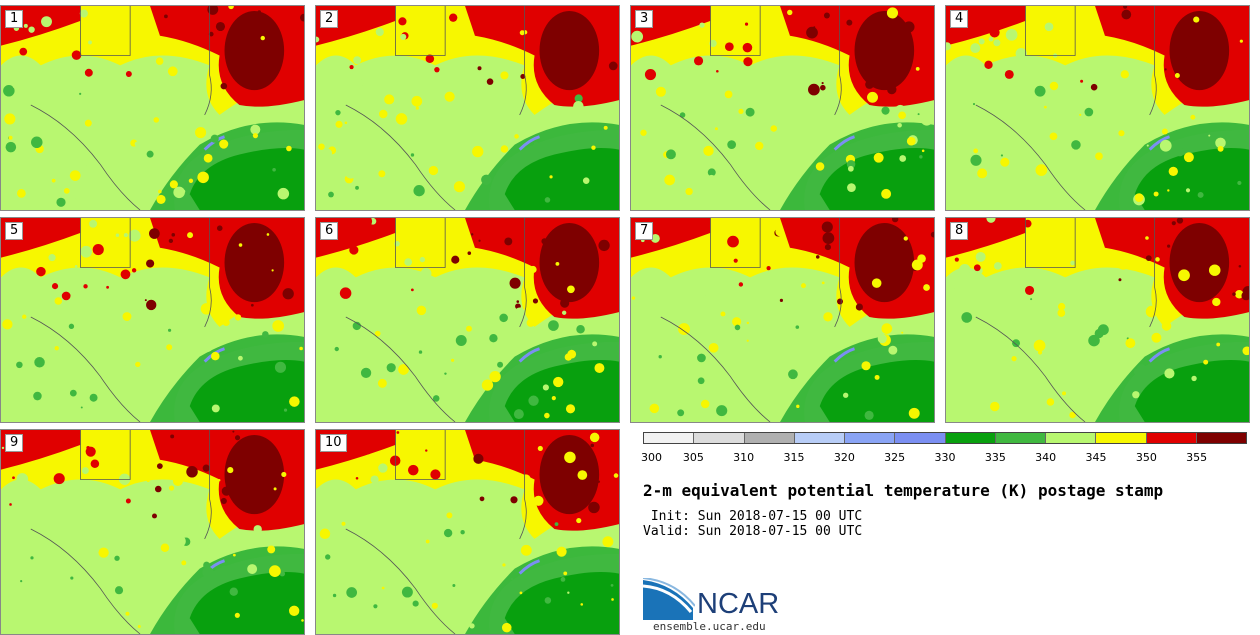 Image resolution: width=1260 pixels, height=635 pixels. What do you see at coordinates (152, 532) in the screenshot?
I see `map-panel-9: 9` at bounding box center [152, 532].